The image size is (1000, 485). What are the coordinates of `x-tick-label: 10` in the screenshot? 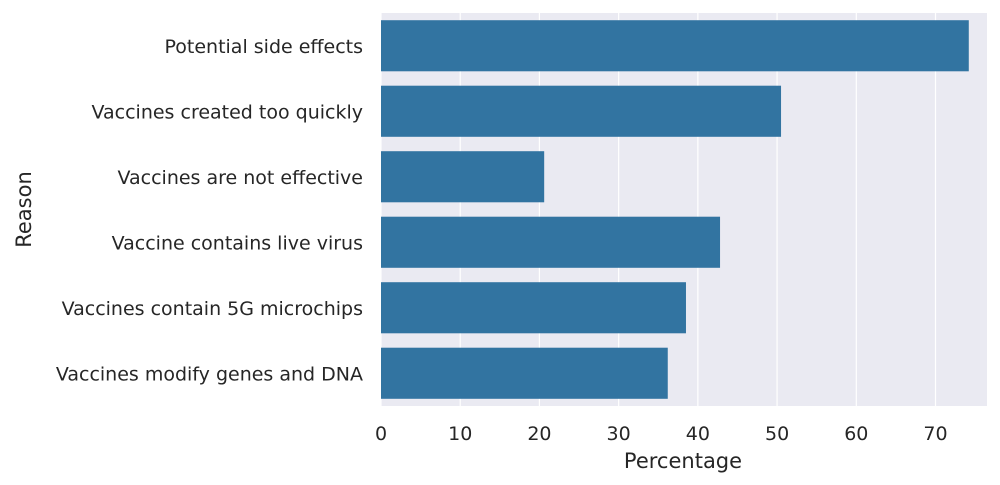 It's located at (460, 434).